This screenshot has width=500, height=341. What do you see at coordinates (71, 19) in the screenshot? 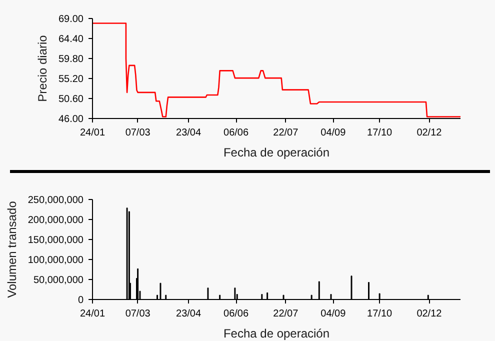
I see `y-tick-label: 69.00` at bounding box center [71, 19].